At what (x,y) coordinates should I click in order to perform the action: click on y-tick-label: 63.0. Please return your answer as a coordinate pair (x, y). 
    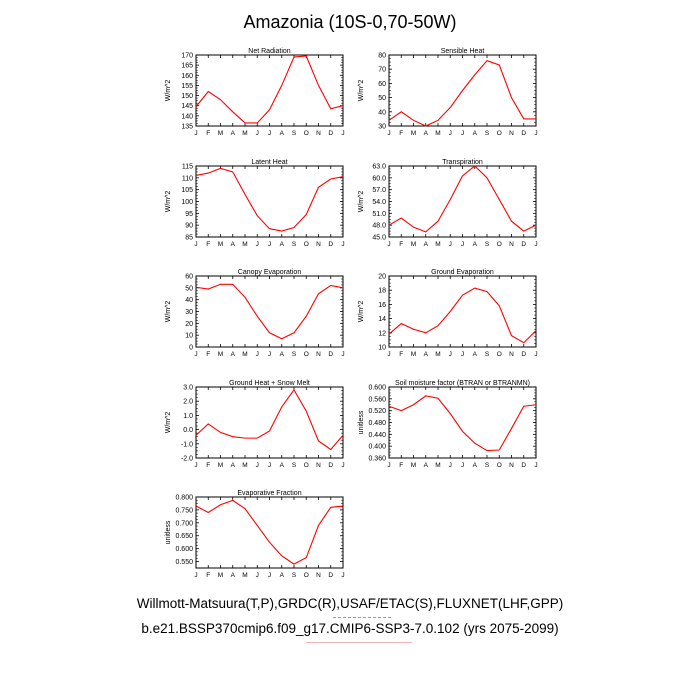
    Looking at the image, I should click on (379, 167).